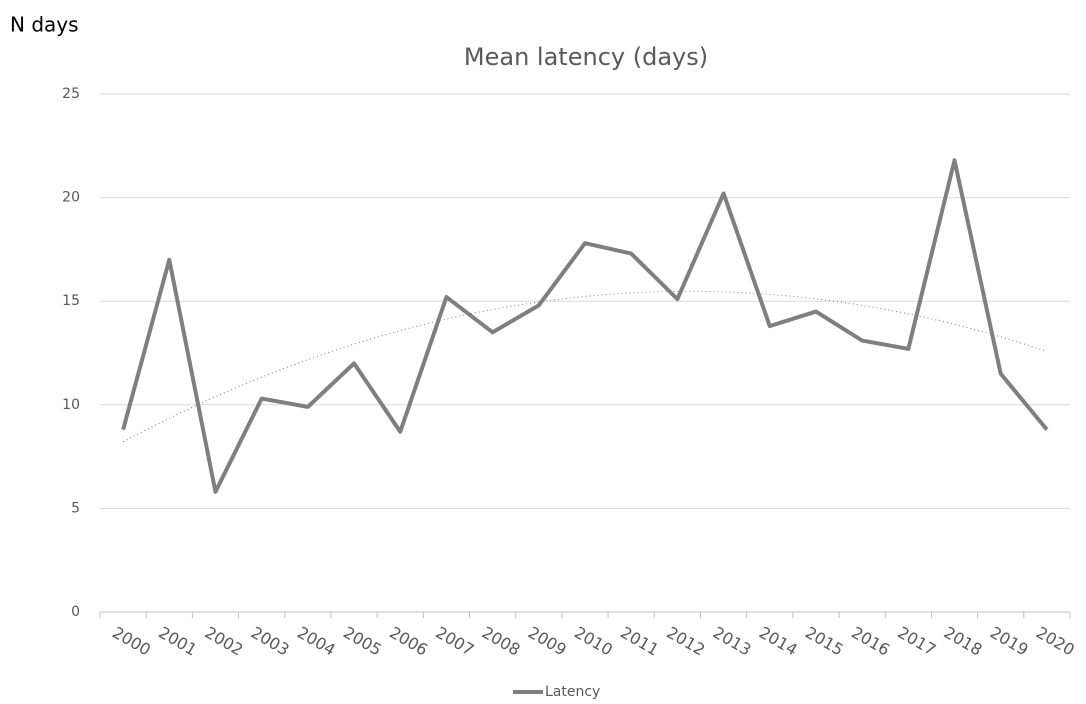 This screenshot has width=1086, height=704. What do you see at coordinates (71, 405) in the screenshot?
I see `y-tick-label: 10` at bounding box center [71, 405].